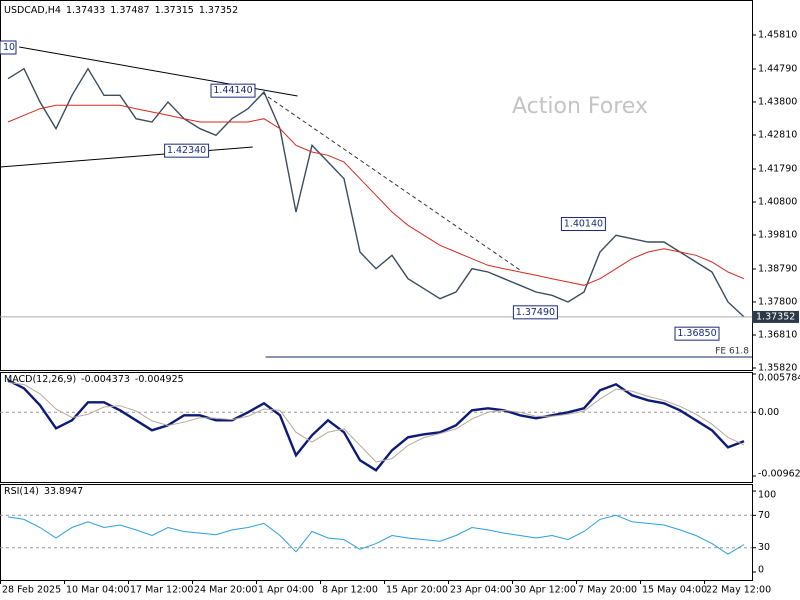 The height and width of the screenshot is (600, 800). Describe the element at coordinates (350, 590) in the screenshot. I see `x-tick-label: 8 Apr 12:00` at that location.